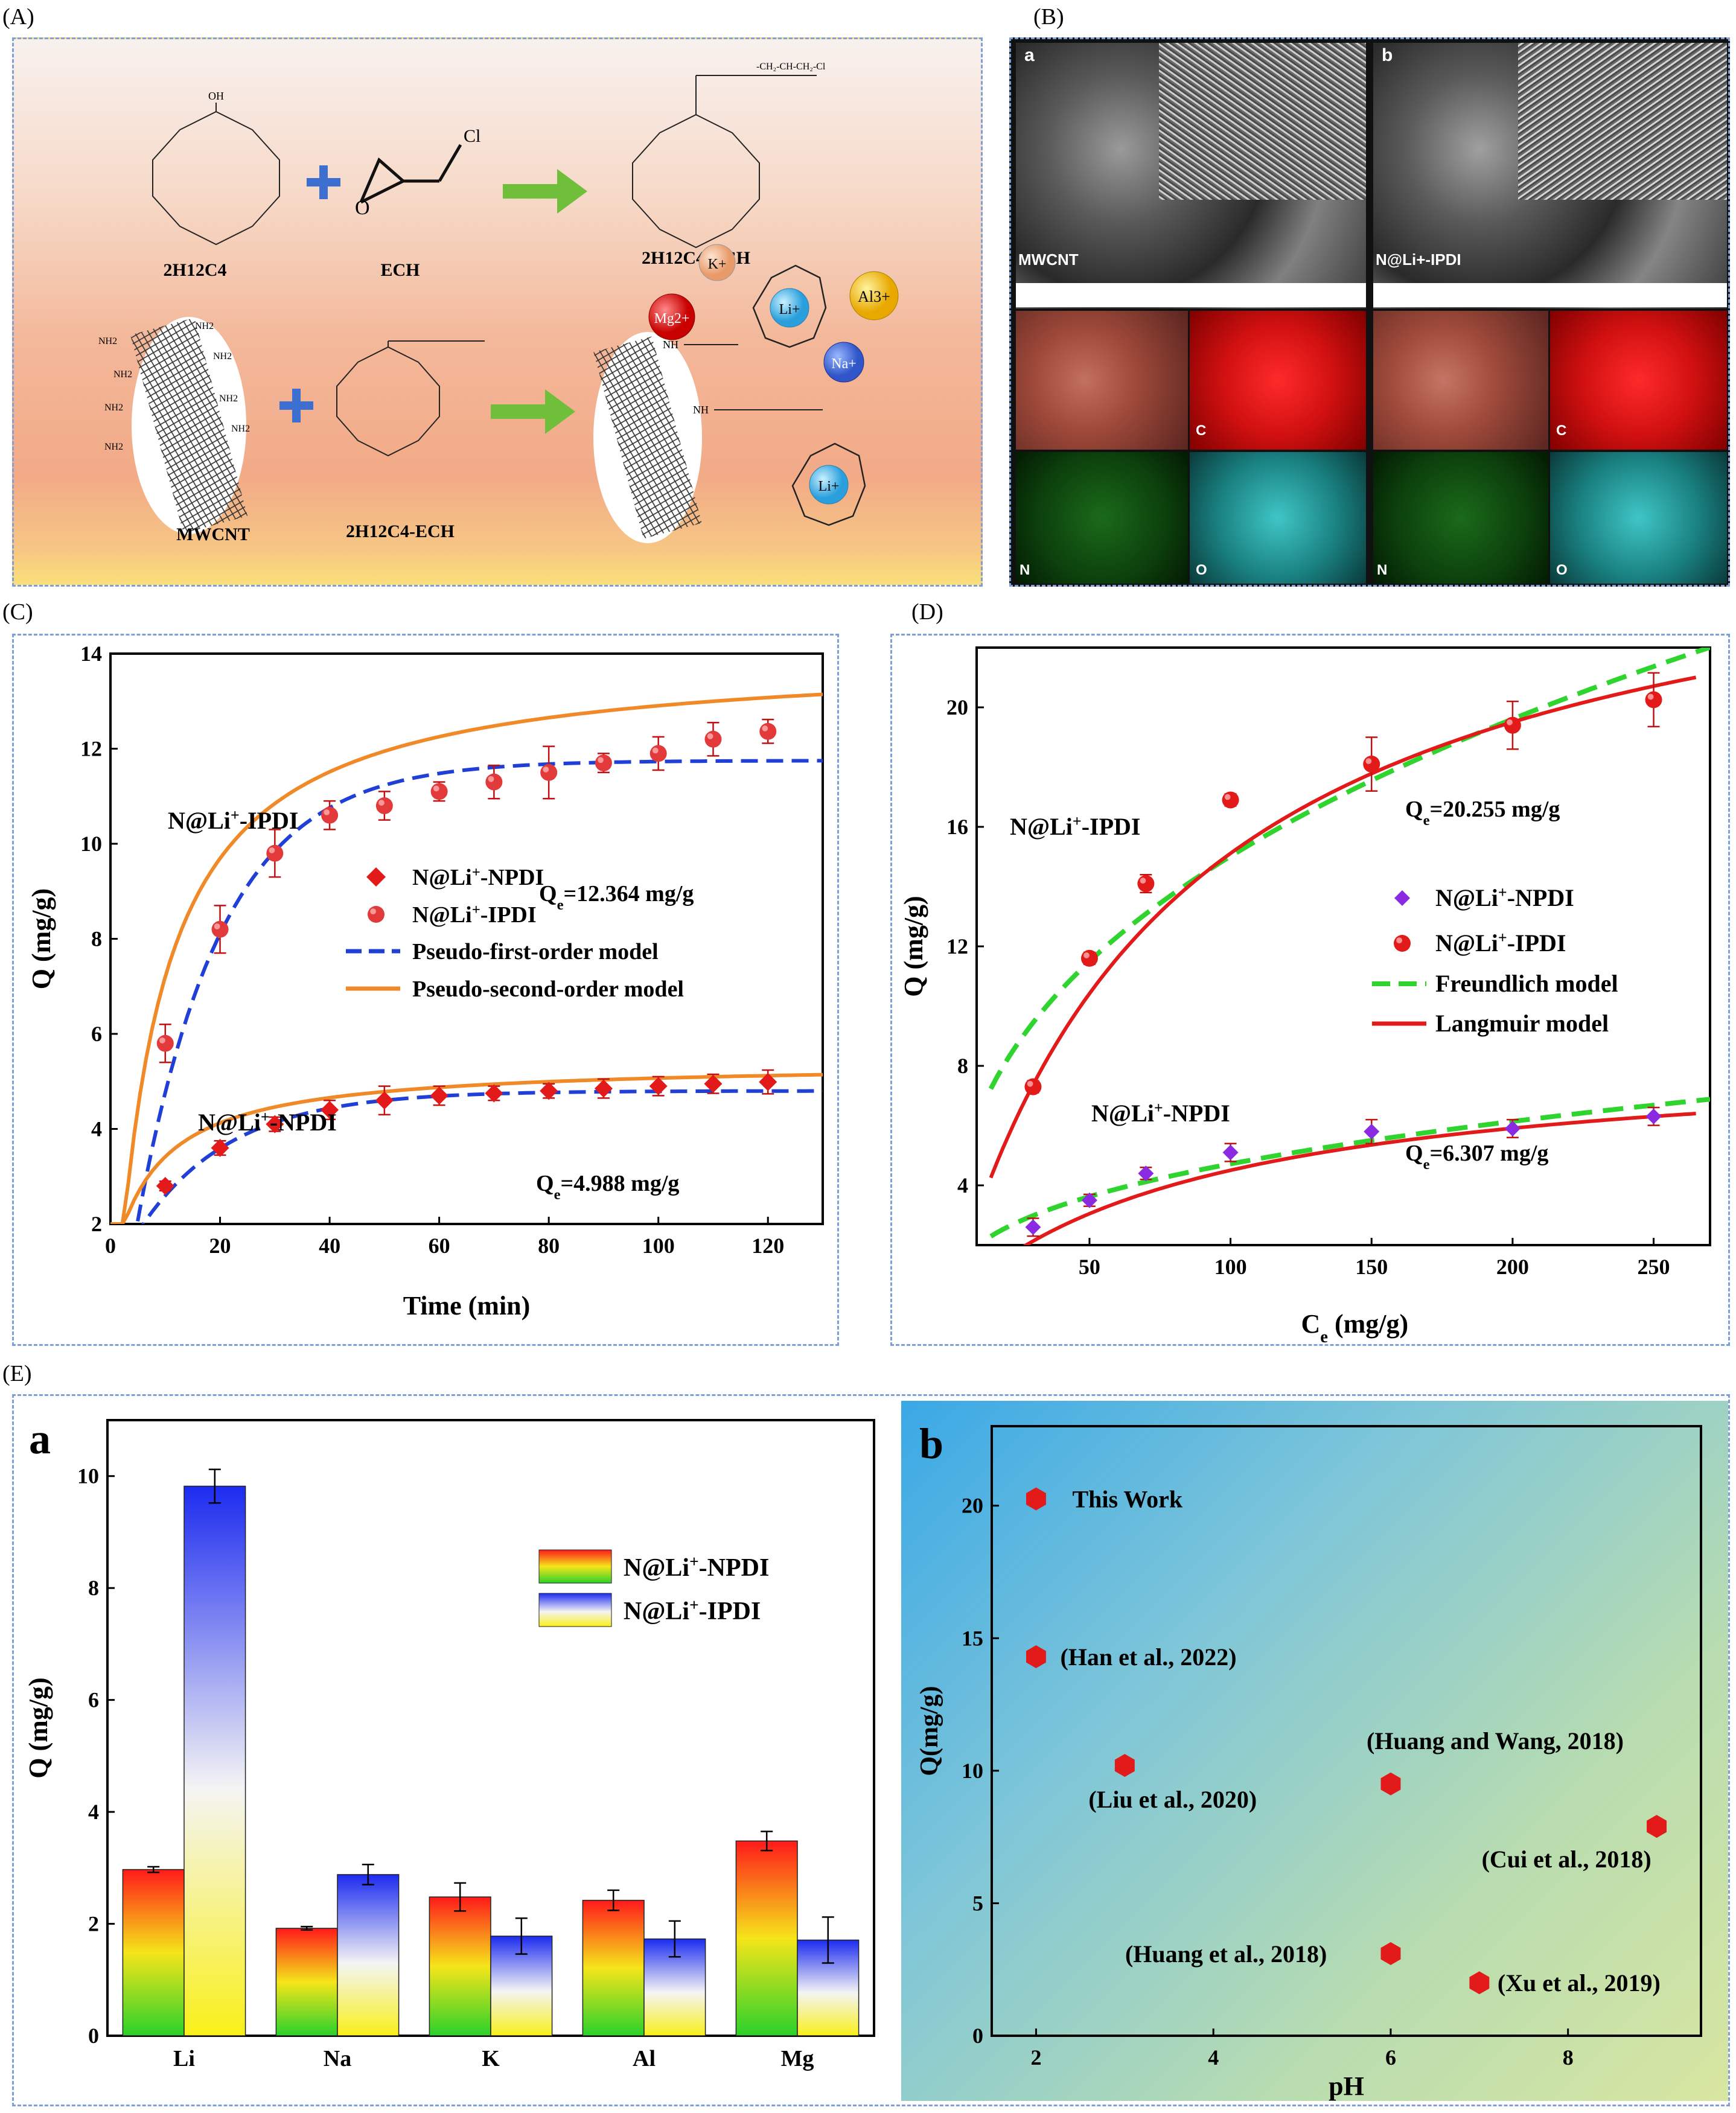 The width and height of the screenshot is (1736, 2113). I want to click on y-tick-label: 12, so click(957, 946).